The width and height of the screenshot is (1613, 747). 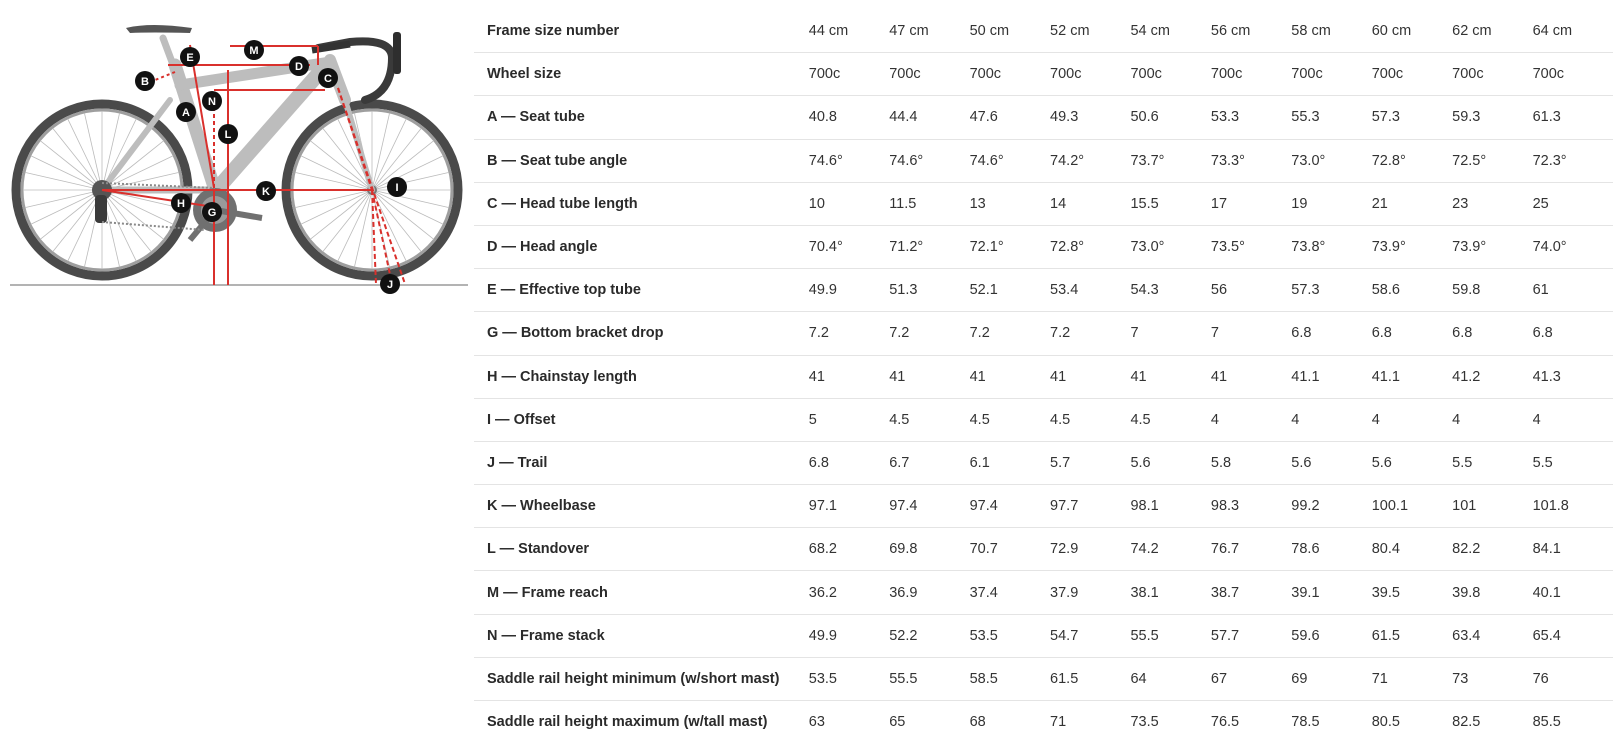 What do you see at coordinates (1010, 635) in the screenshot?
I see `table-cell: 53.5` at bounding box center [1010, 635].